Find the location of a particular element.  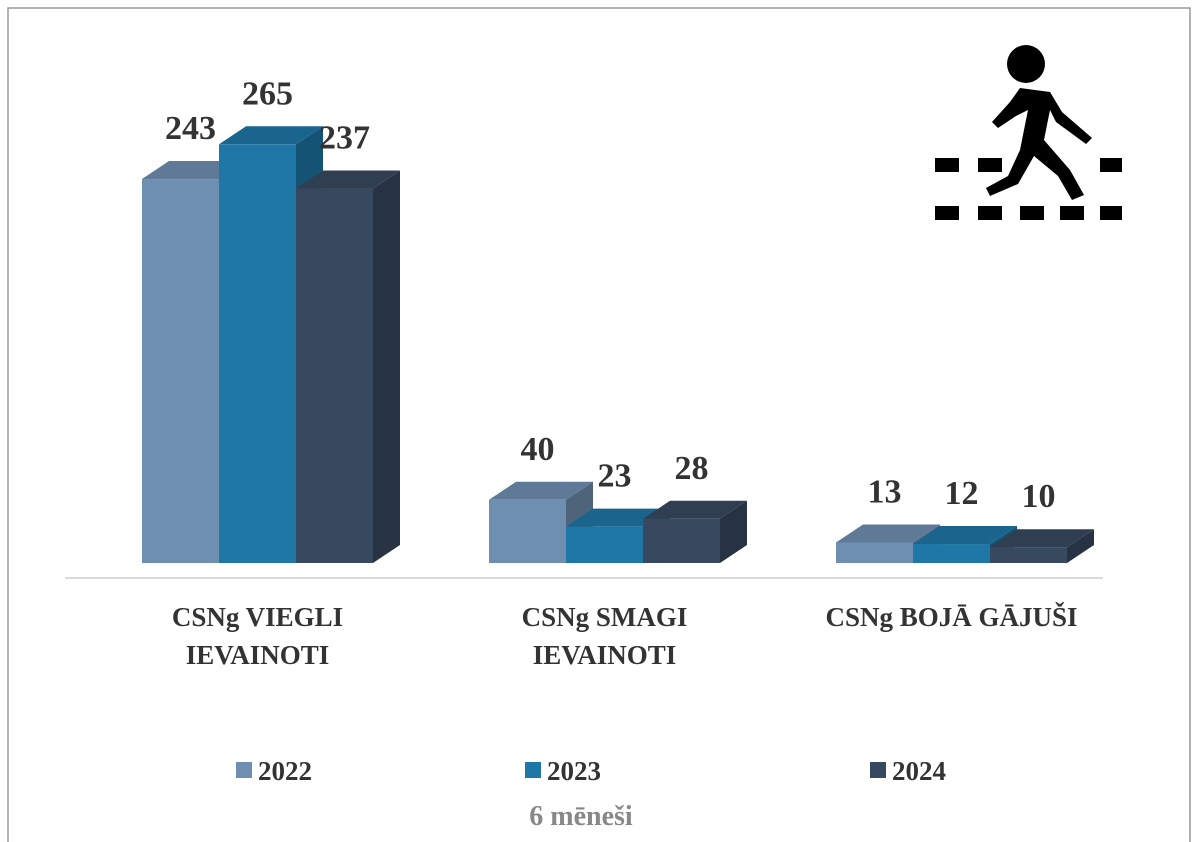

category-label: CSNg BOJĀ GĀJUŠI is located at coordinates (951, 617).